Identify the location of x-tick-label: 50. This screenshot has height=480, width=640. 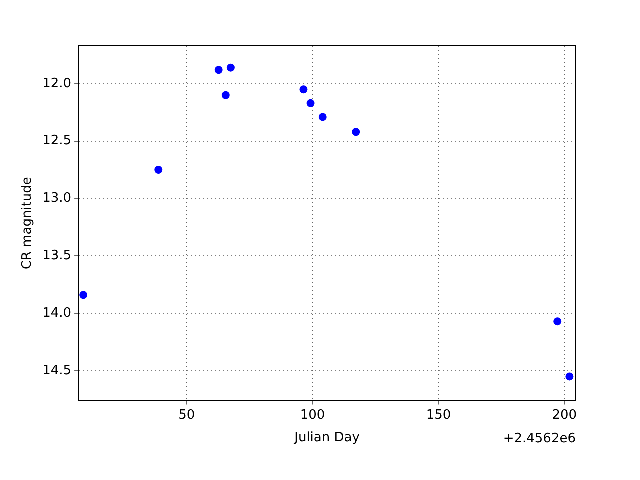
(187, 415).